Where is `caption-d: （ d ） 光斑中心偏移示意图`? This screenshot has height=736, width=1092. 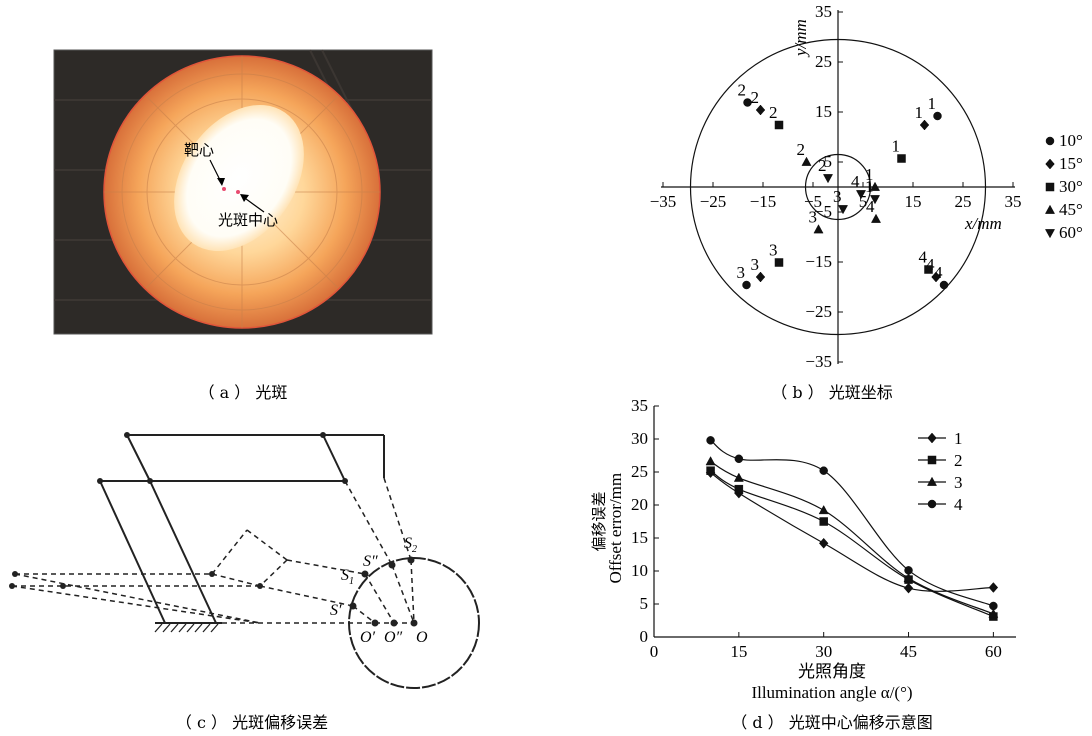
caption-d: （ d ） 光斑中心偏移示意图 is located at coordinates (832, 722).